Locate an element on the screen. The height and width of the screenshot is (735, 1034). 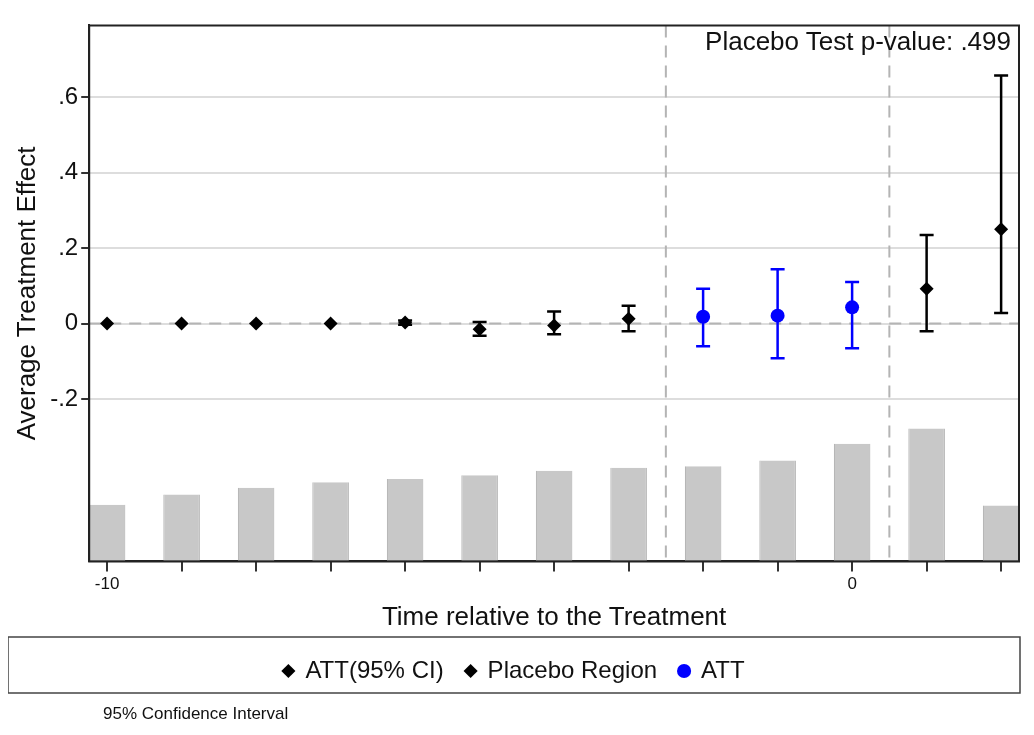
legend-label: ATT is located at coordinates (723, 669).